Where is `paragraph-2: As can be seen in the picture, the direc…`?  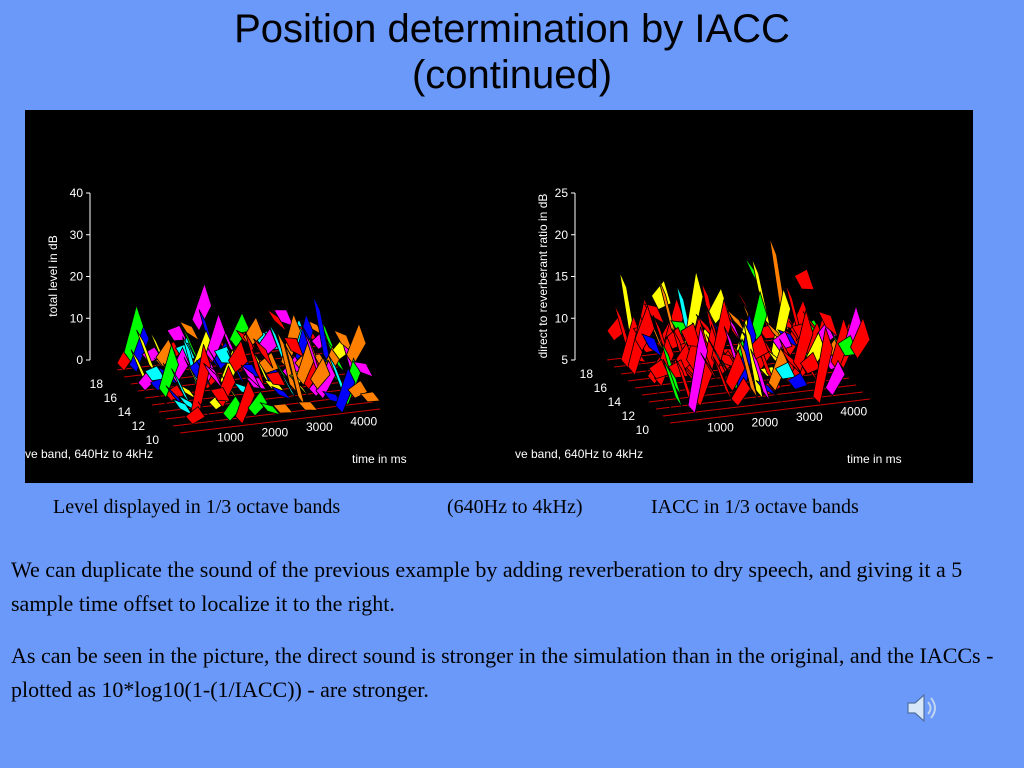 paragraph-2: As can be seen in the picture, the direc… is located at coordinates (502, 672).